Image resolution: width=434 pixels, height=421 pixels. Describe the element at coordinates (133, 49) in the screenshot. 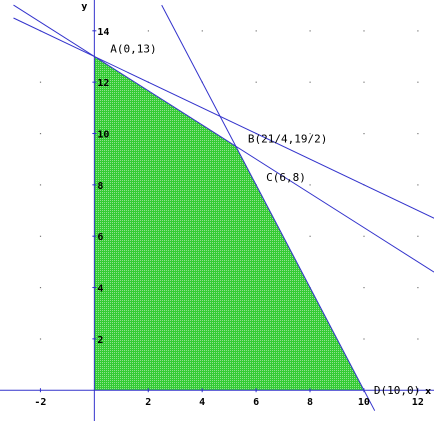

I see `vertex-label: A(0,13)` at that location.